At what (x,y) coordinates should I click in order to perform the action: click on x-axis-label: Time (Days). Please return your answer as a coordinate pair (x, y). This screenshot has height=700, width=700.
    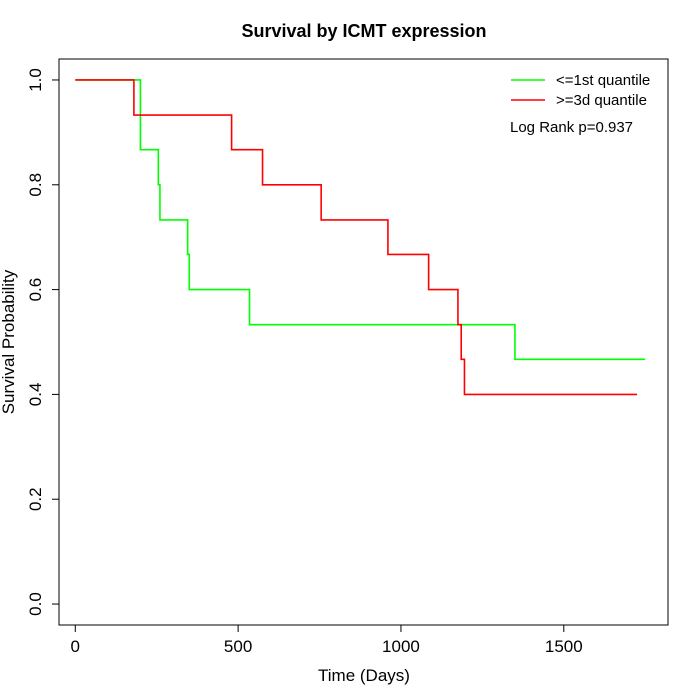
    Looking at the image, I should click on (364, 675).